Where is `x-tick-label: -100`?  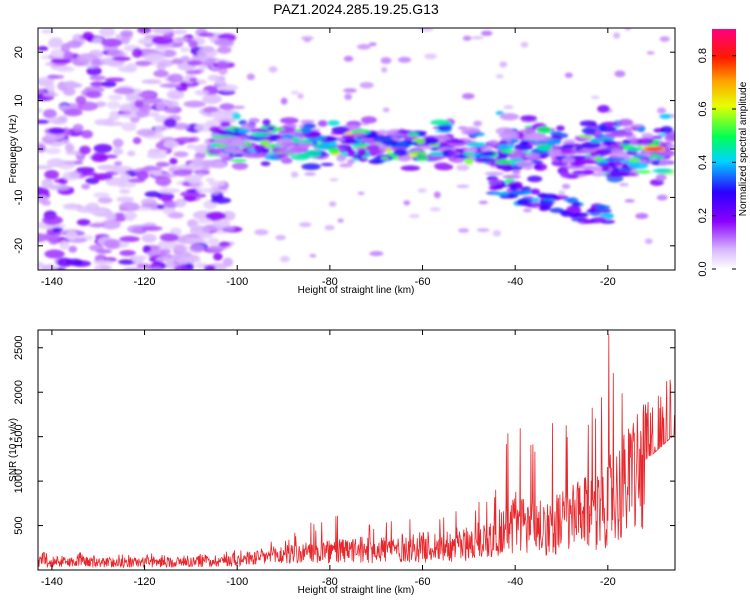 x-tick-label: -100 is located at coordinates (237, 582).